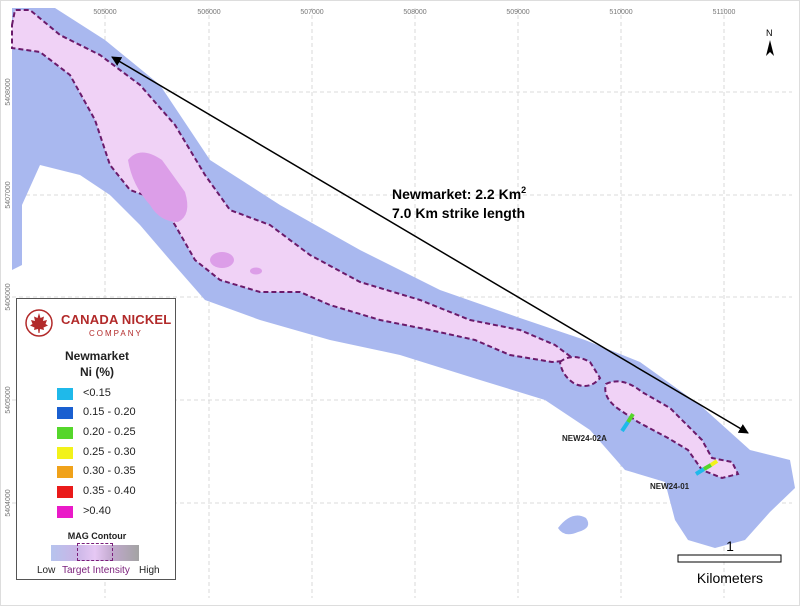  What do you see at coordinates (109, 412) in the screenshot?
I see `legend-item-label: 0.15 - 0.20` at bounding box center [109, 412].